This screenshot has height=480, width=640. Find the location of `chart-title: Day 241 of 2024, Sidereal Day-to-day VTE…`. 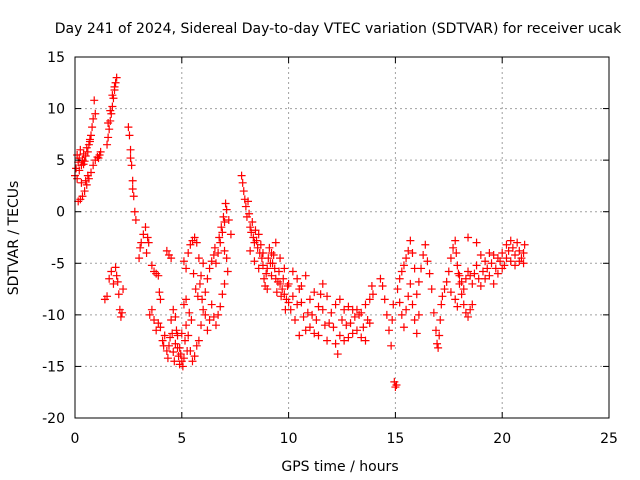

chart-title: Day 241 of 2024, Sidereal Day-to-day VTE… is located at coordinates (338, 29).